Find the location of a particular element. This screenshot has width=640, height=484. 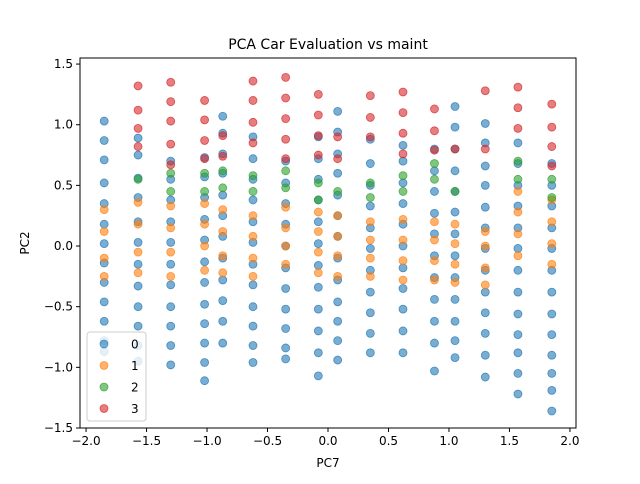

x-tick-label-4: 0.0 is located at coordinates (327, 441).